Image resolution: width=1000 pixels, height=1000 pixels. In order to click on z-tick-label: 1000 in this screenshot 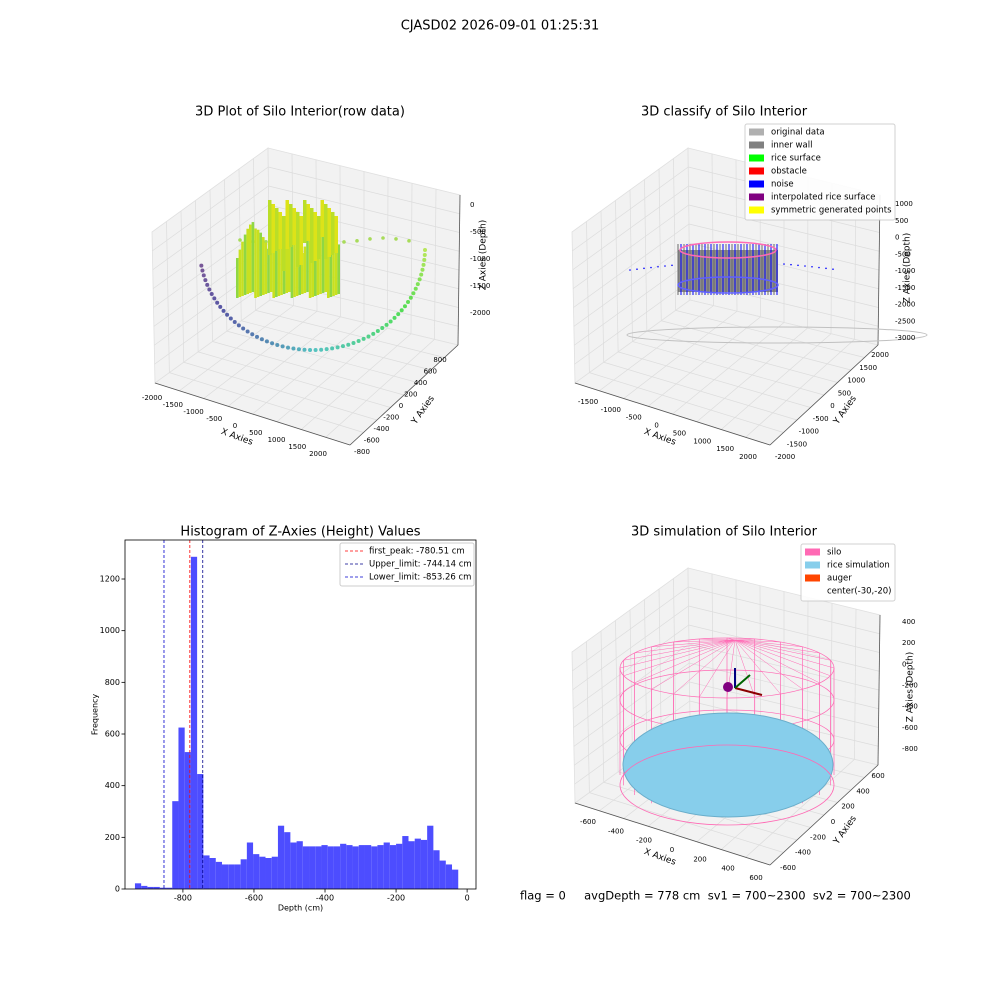, I will do `click(904, 204)`.